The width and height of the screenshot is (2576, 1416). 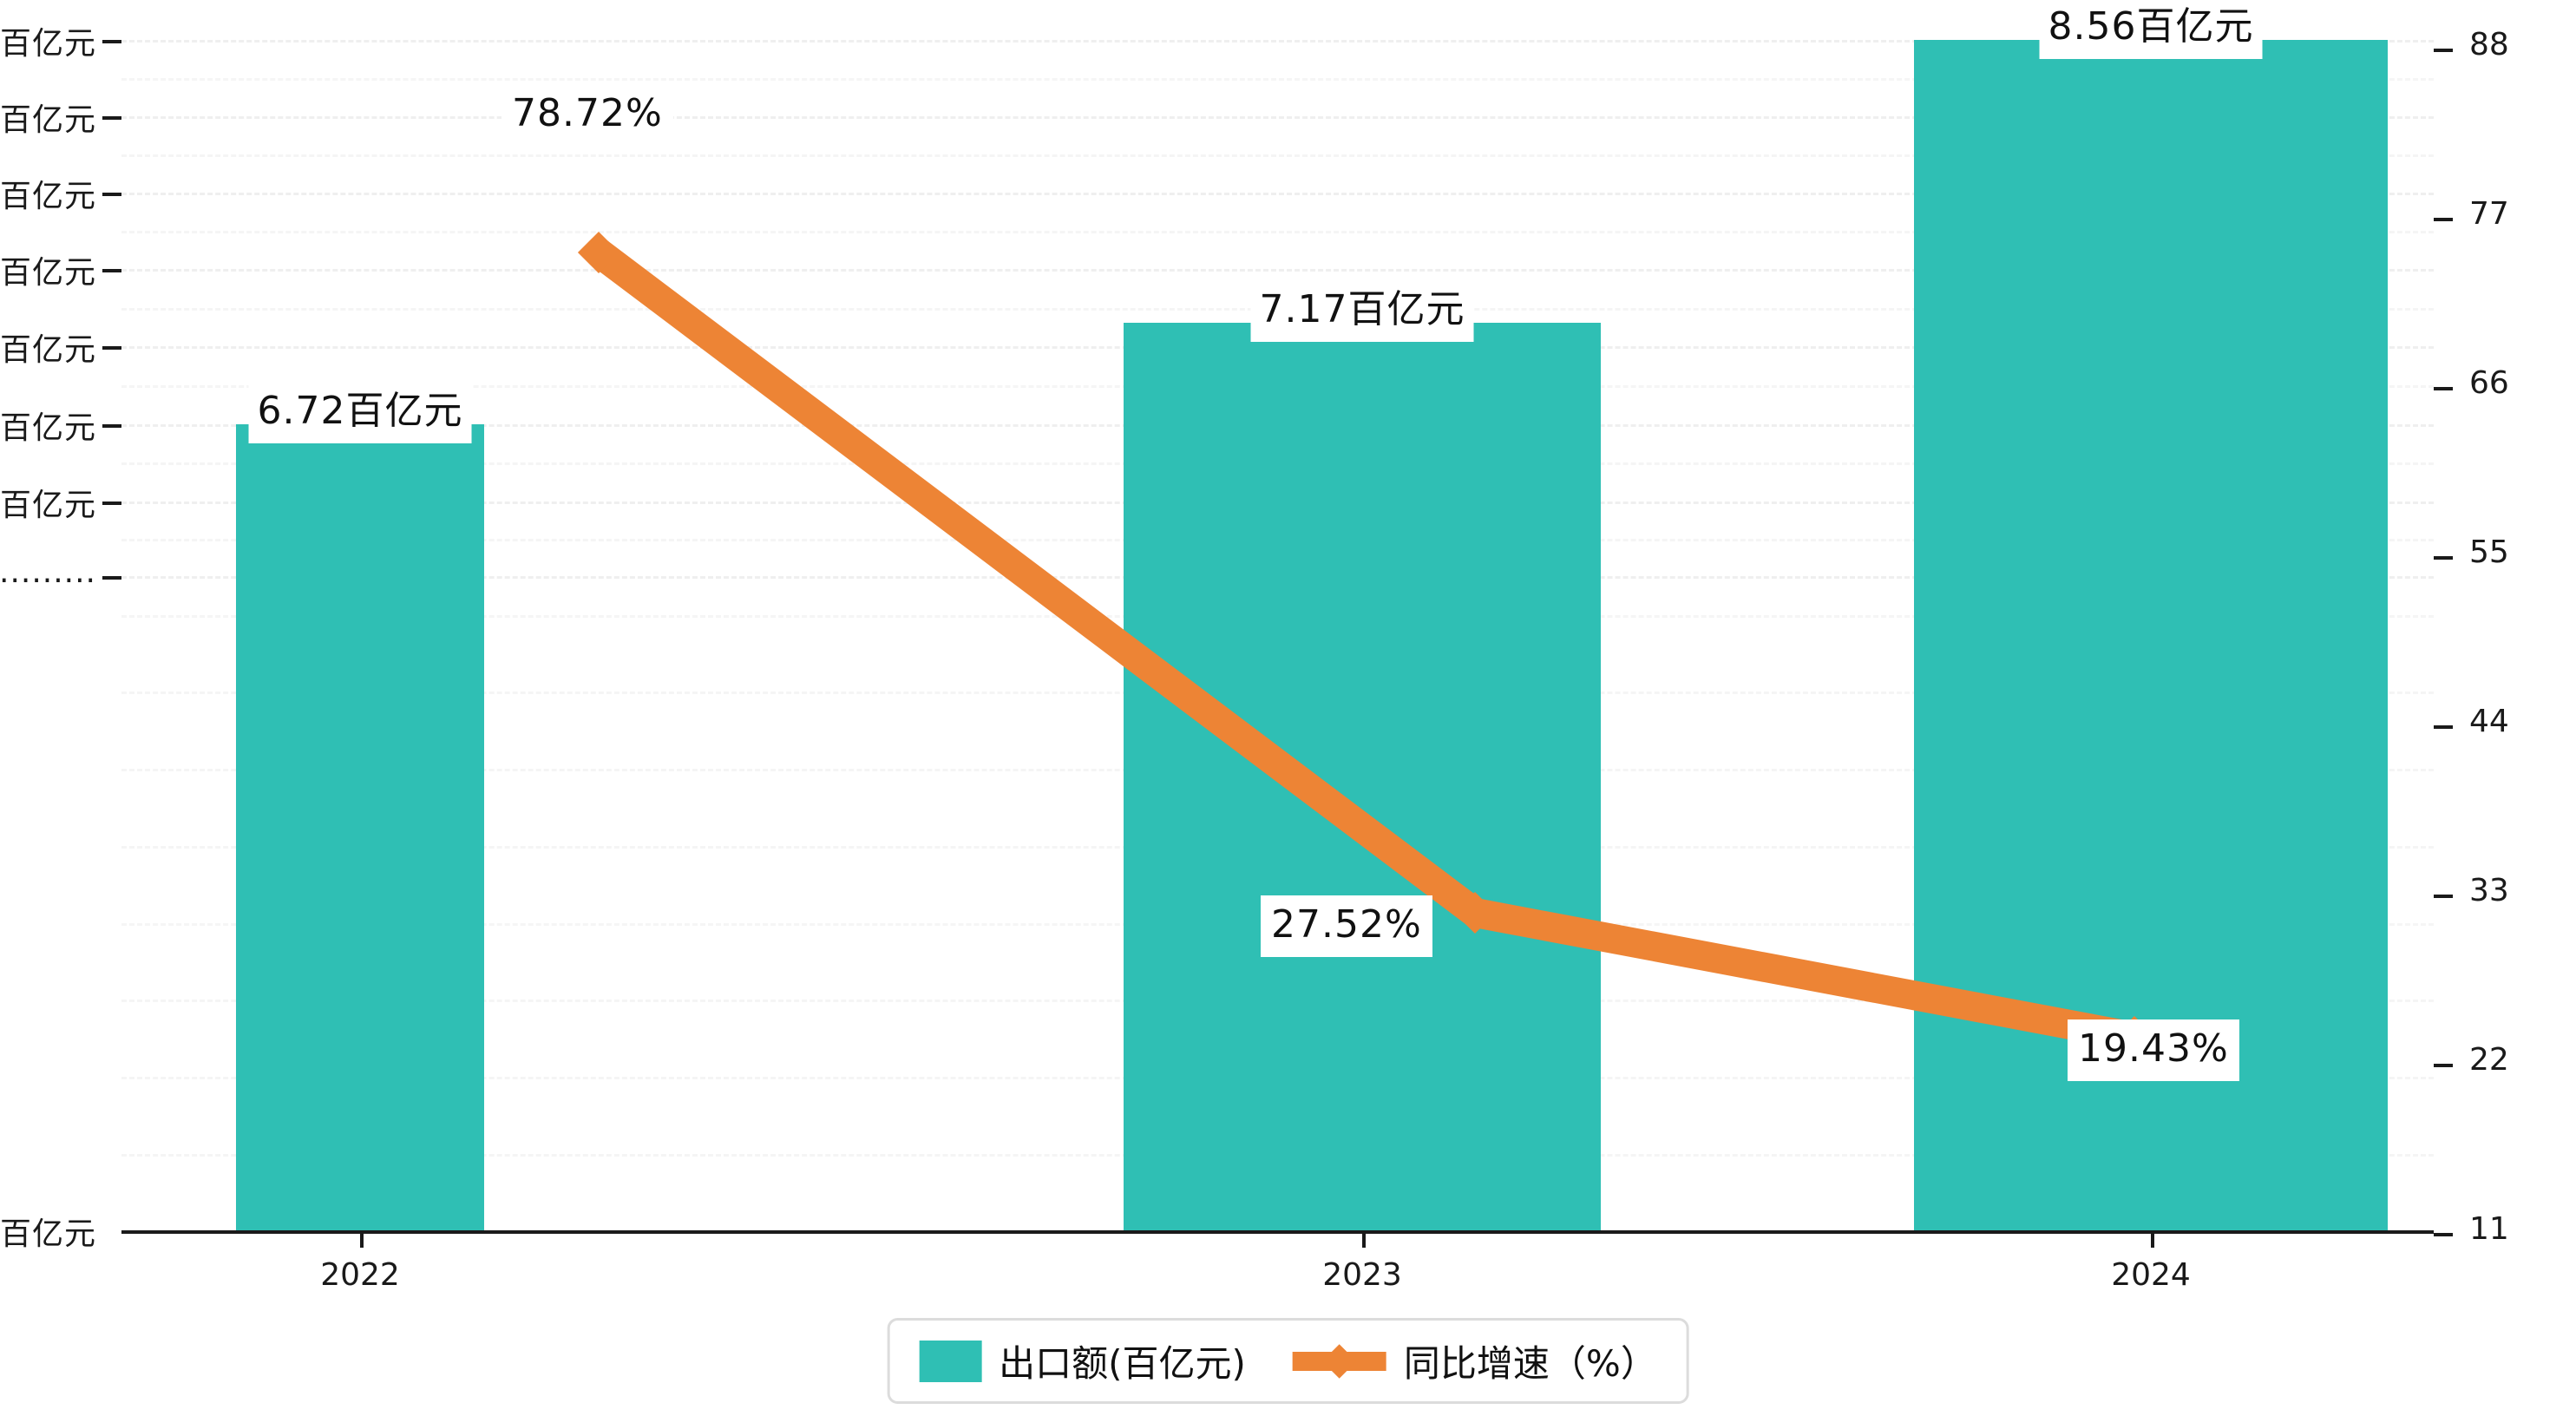 I want to click on growth-rate-label-2022: 78.72%, so click(x=587, y=115).